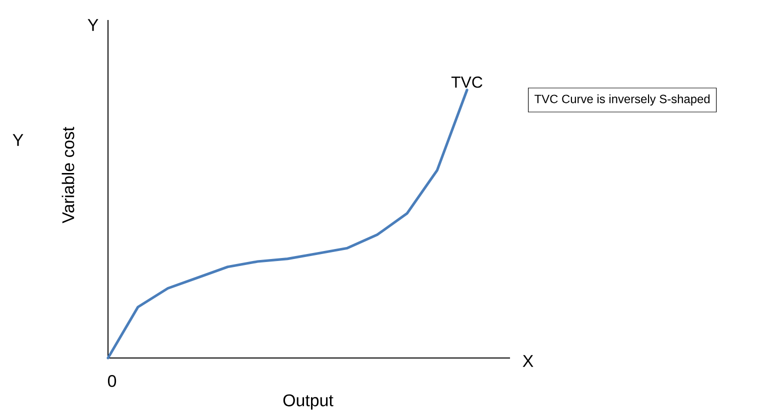 This screenshot has width=760, height=413. I want to click on text: TVC Curve is inversely S-shaped, so click(622, 100).